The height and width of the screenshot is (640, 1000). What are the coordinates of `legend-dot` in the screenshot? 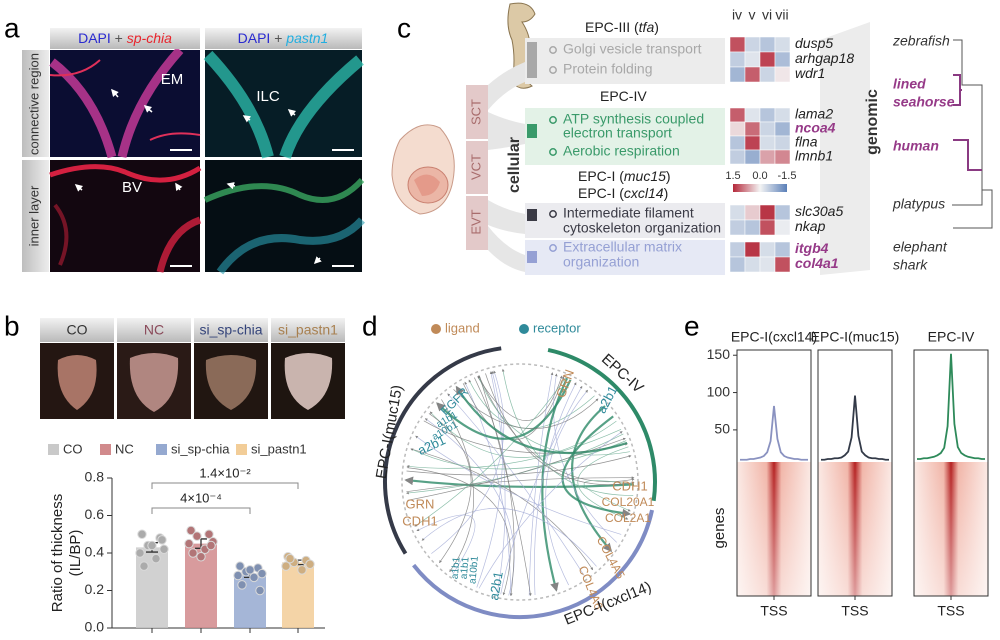 It's located at (524, 329).